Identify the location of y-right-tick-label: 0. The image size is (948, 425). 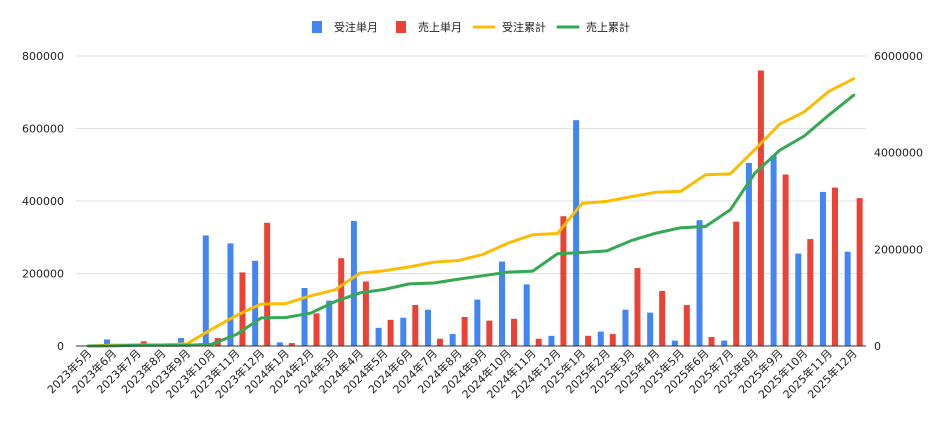
(877, 346).